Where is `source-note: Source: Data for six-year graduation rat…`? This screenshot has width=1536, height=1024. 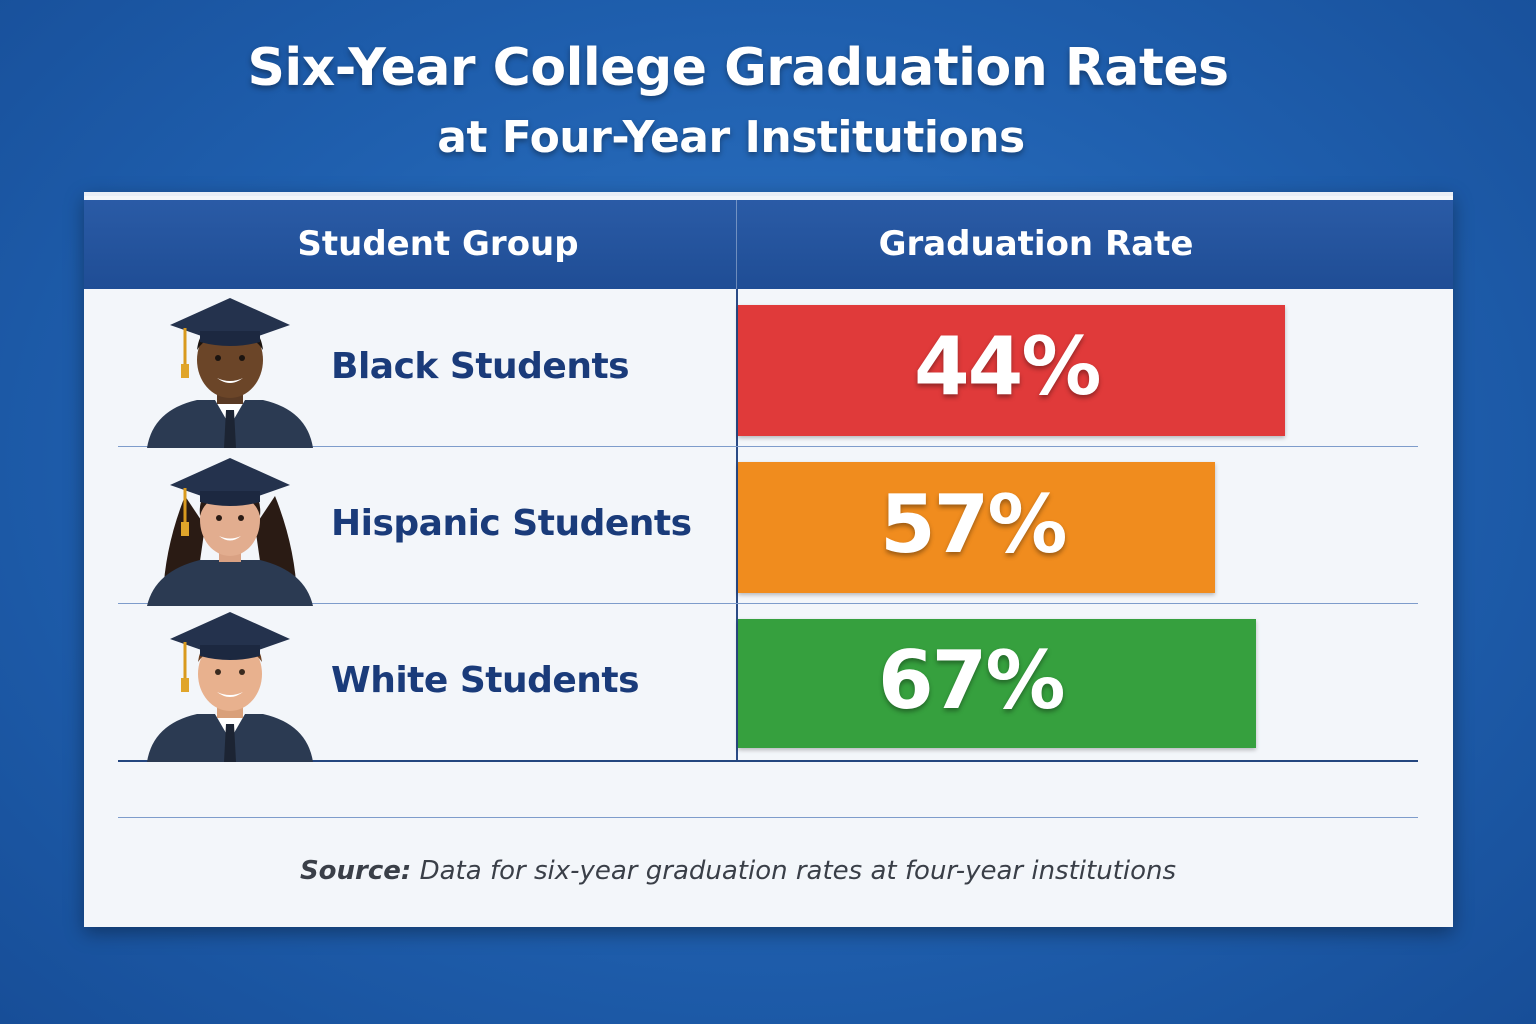 source-note: Source: Data for six-year graduation rat… is located at coordinates (738, 871).